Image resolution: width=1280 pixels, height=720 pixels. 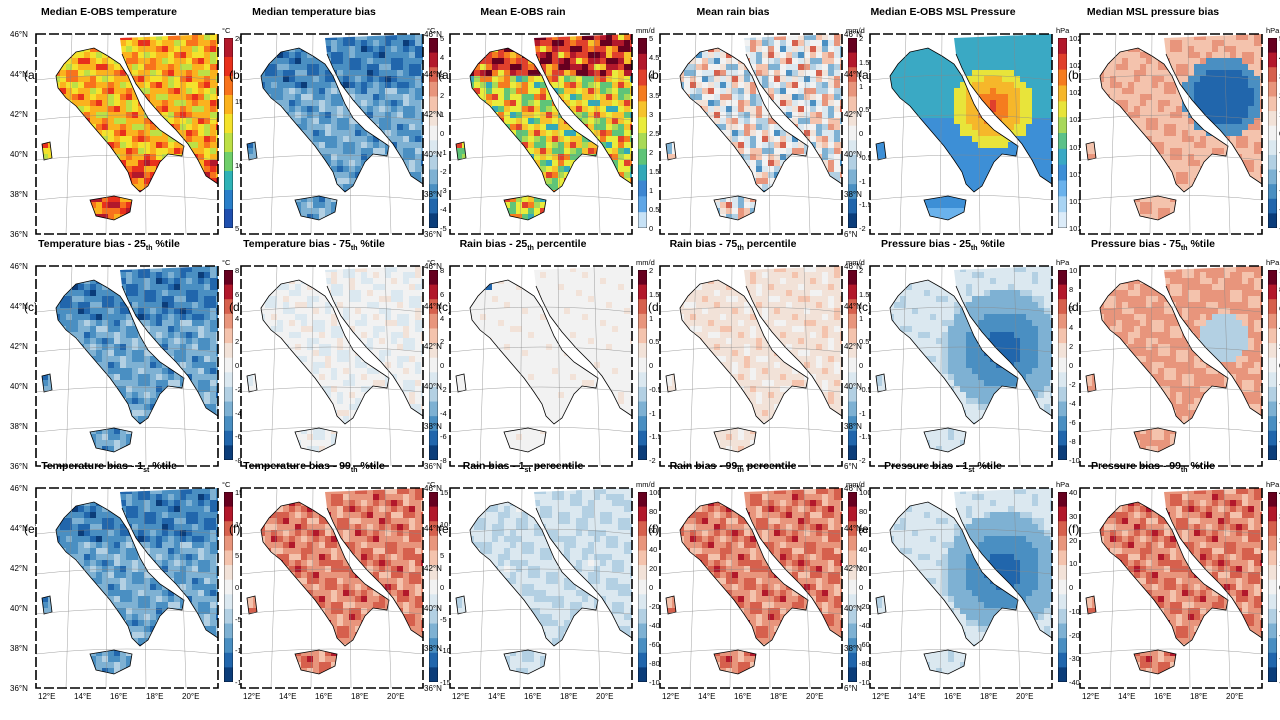 I want to click on colorbar-tick: 1026, so click(x=1077, y=38).